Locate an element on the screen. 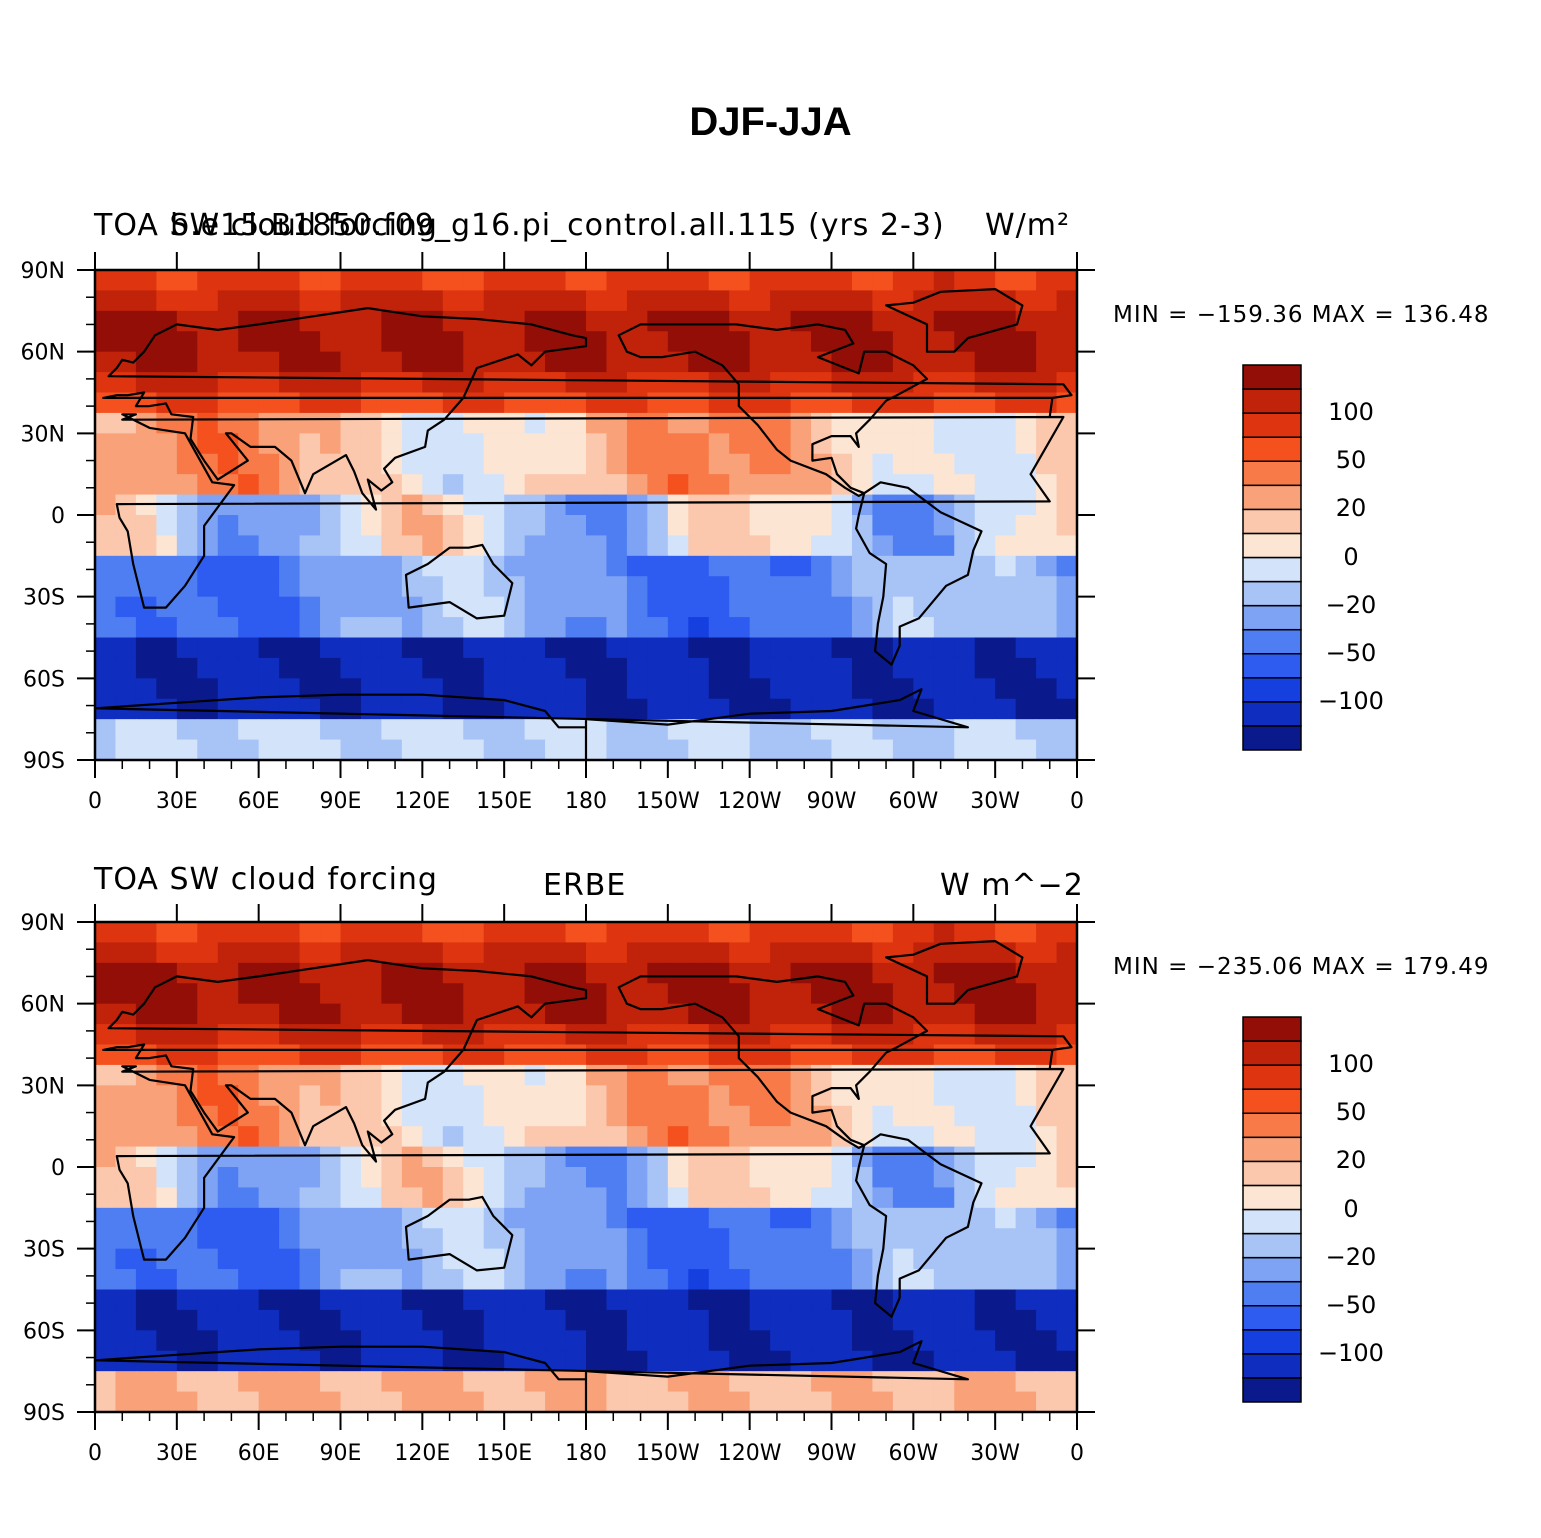 The height and width of the screenshot is (1538, 1541). coastline is located at coordinates (954, 320).